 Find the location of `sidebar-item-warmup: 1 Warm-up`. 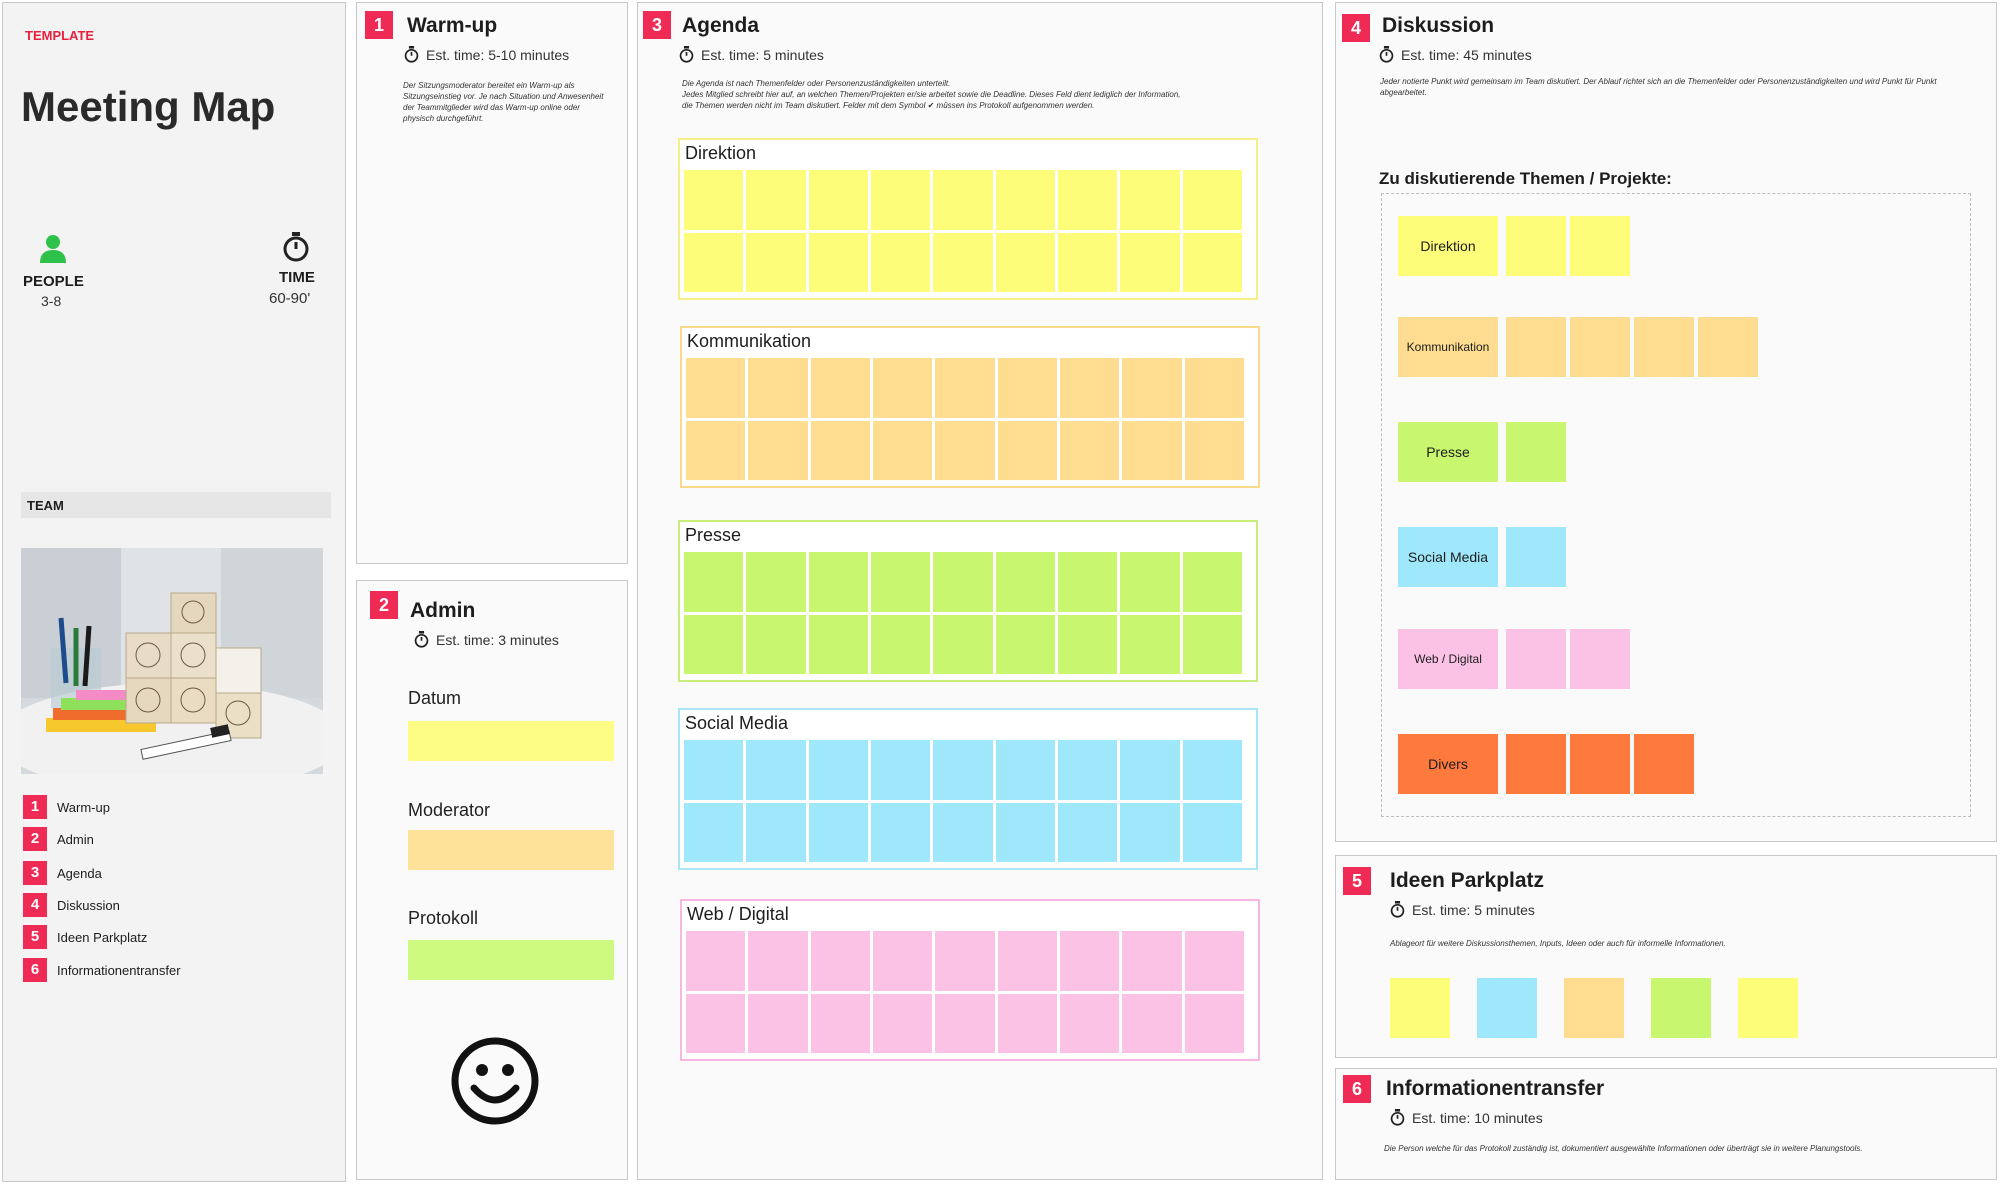

sidebar-item-warmup: 1 Warm-up is located at coordinates (66, 807).